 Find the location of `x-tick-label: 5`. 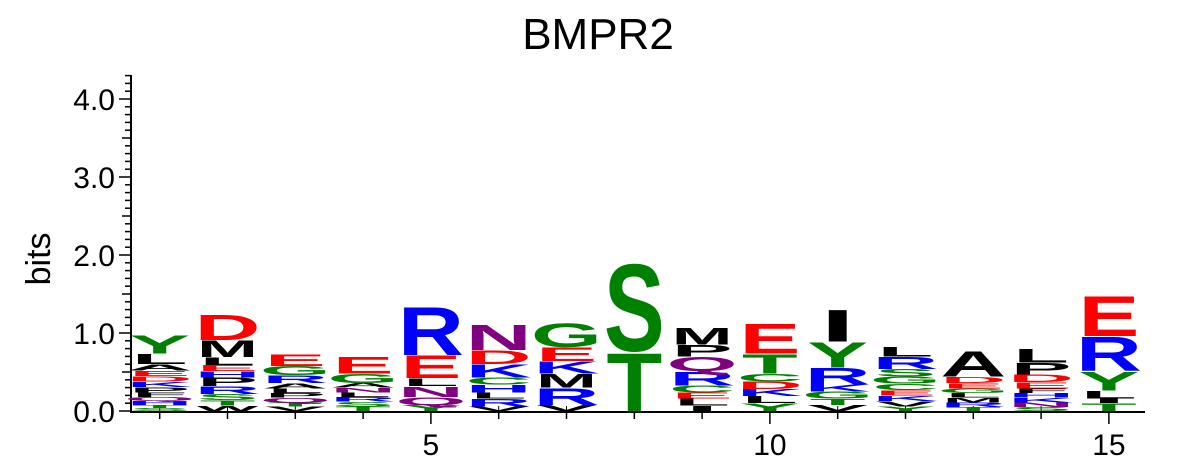

x-tick-label: 5 is located at coordinates (431, 445).